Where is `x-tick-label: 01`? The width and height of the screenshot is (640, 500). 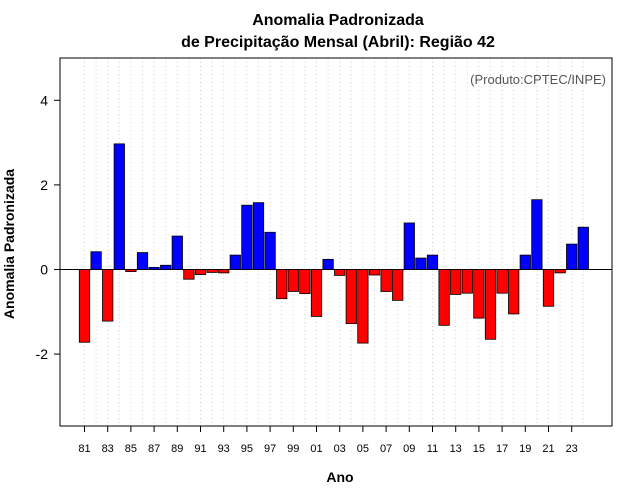 x-tick-label: 01 is located at coordinates (316, 449).